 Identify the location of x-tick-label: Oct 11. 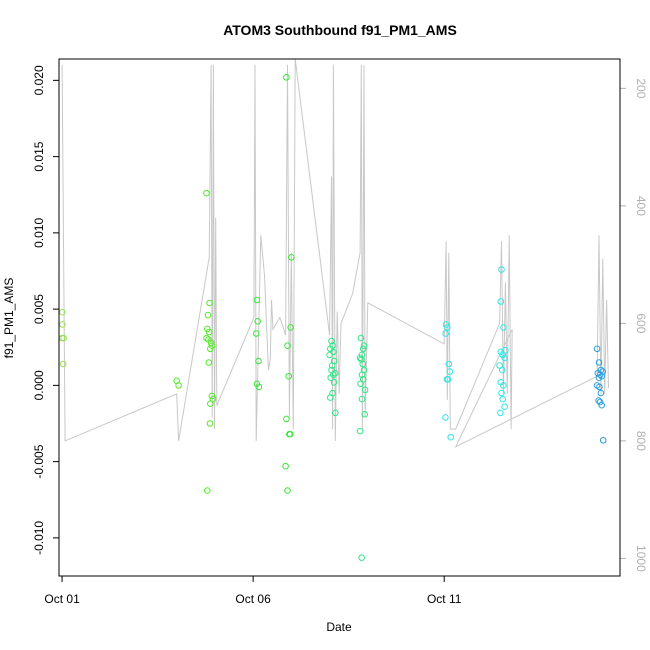
(444, 599).